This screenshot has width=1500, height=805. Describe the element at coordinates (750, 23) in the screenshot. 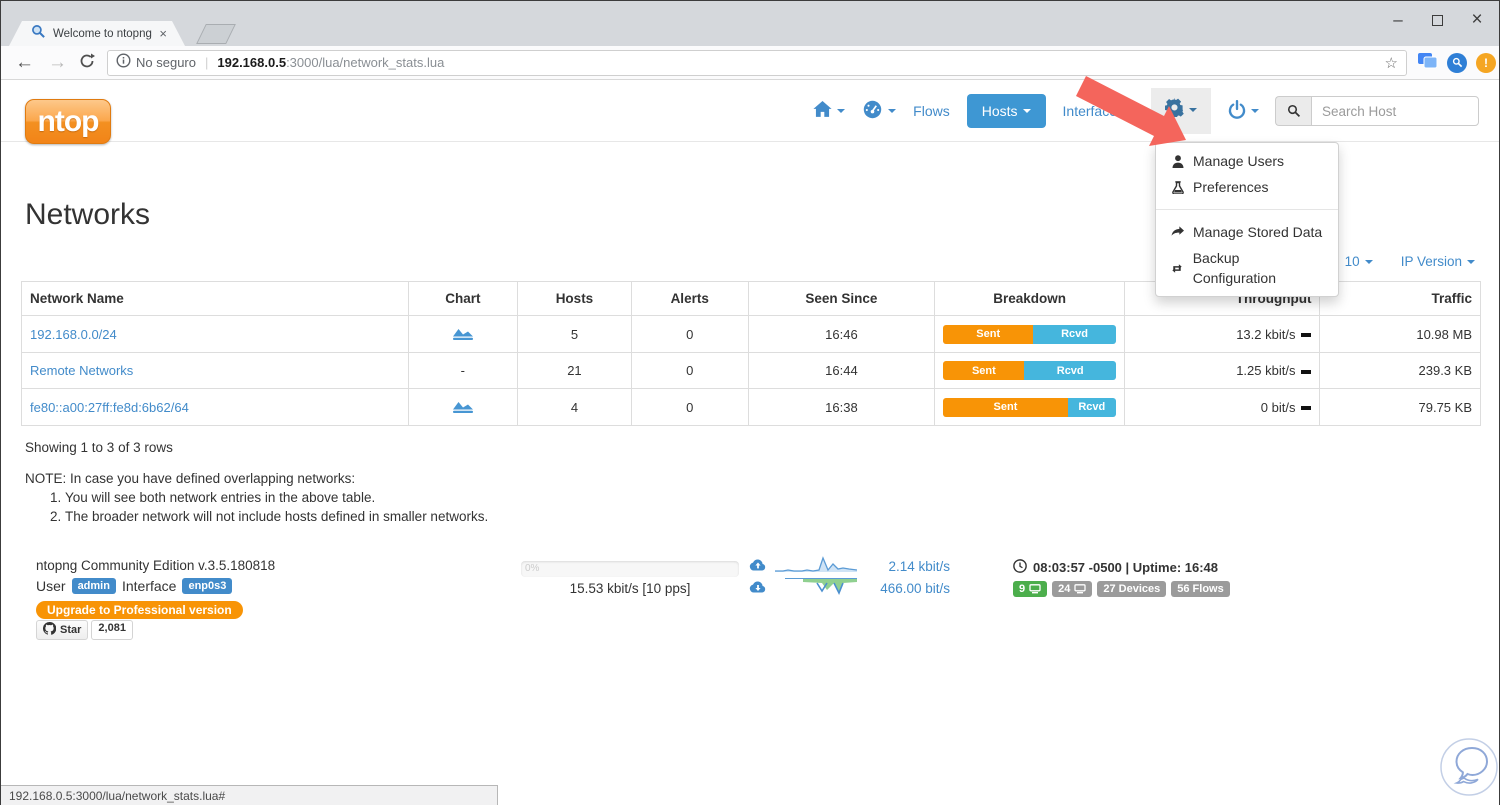

I see `tab-strip: Welcome to ntopng × – ×` at that location.